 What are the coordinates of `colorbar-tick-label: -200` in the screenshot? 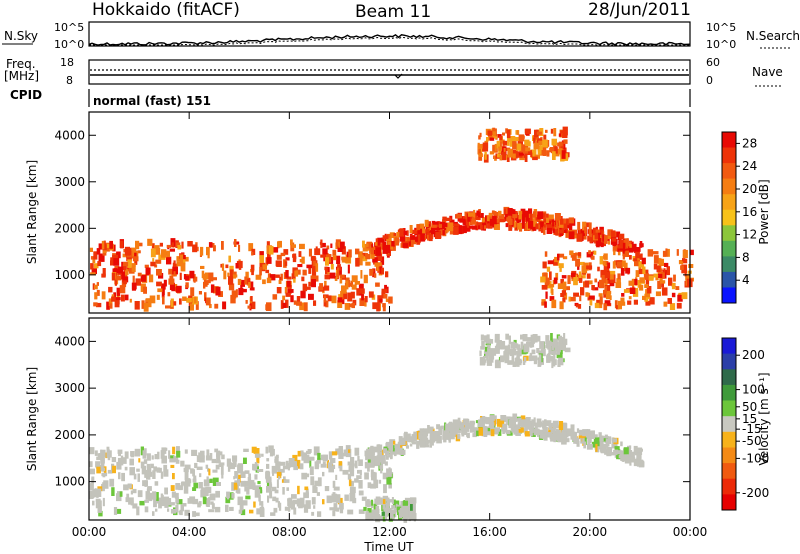 It's located at (755, 493).